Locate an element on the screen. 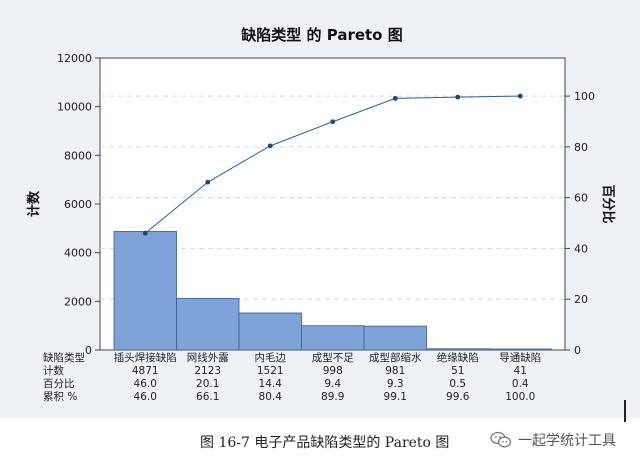 The height and width of the screenshot is (468, 640). y2-tick-label: 20 is located at coordinates (581, 299).